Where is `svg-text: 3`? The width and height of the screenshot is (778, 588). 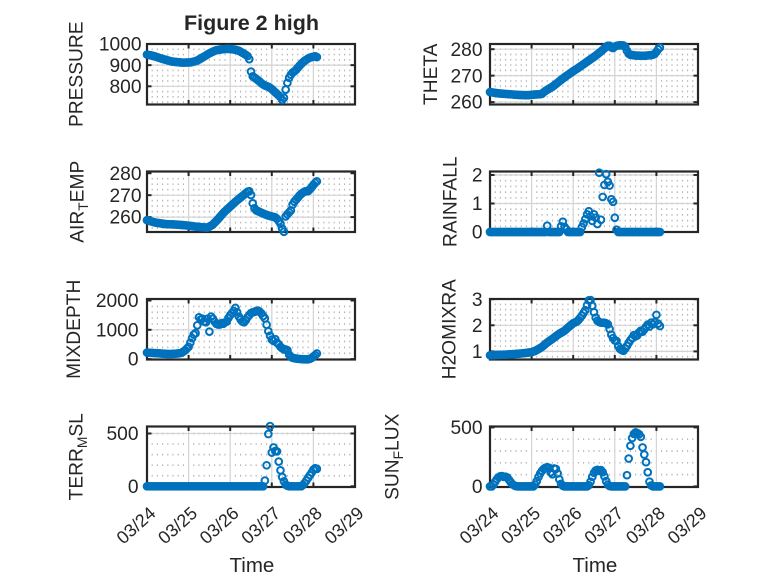 svg-text: 3 is located at coordinates (477, 300).